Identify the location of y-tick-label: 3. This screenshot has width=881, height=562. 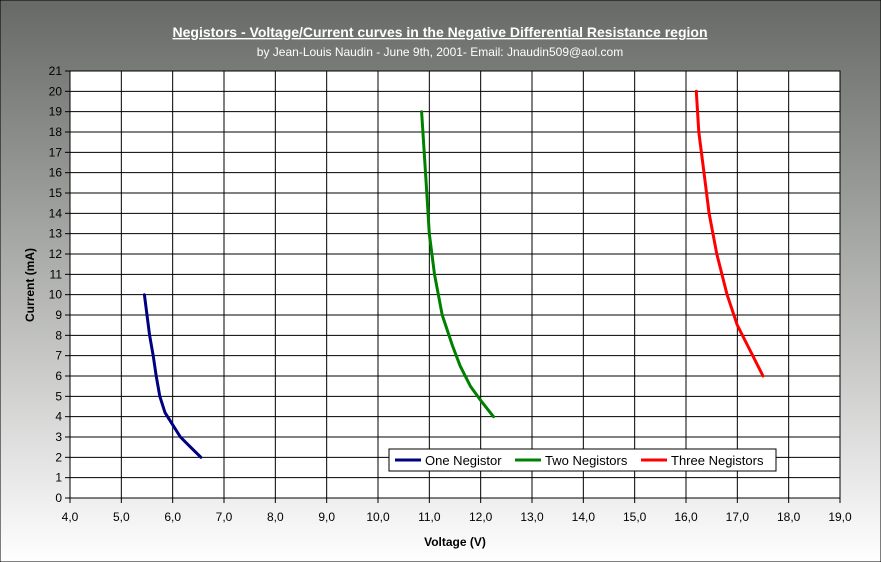
(58, 437).